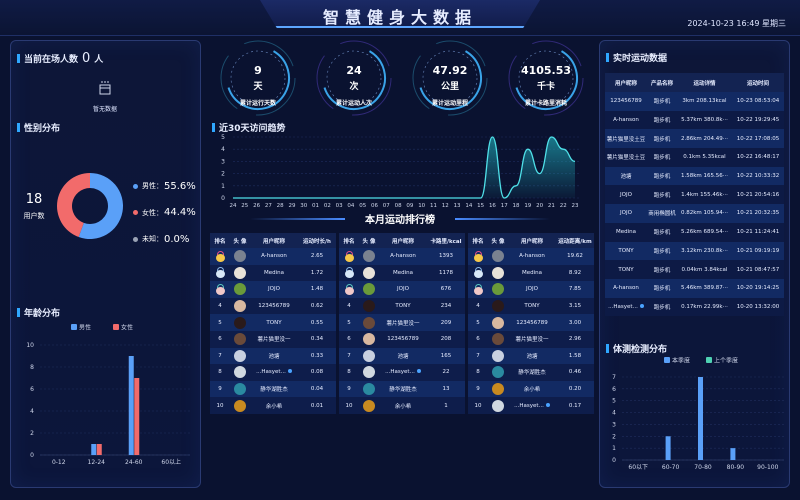  What do you see at coordinates (575, 306) in the screenshot?
I see `value-cell: 3.15` at bounding box center [575, 306].